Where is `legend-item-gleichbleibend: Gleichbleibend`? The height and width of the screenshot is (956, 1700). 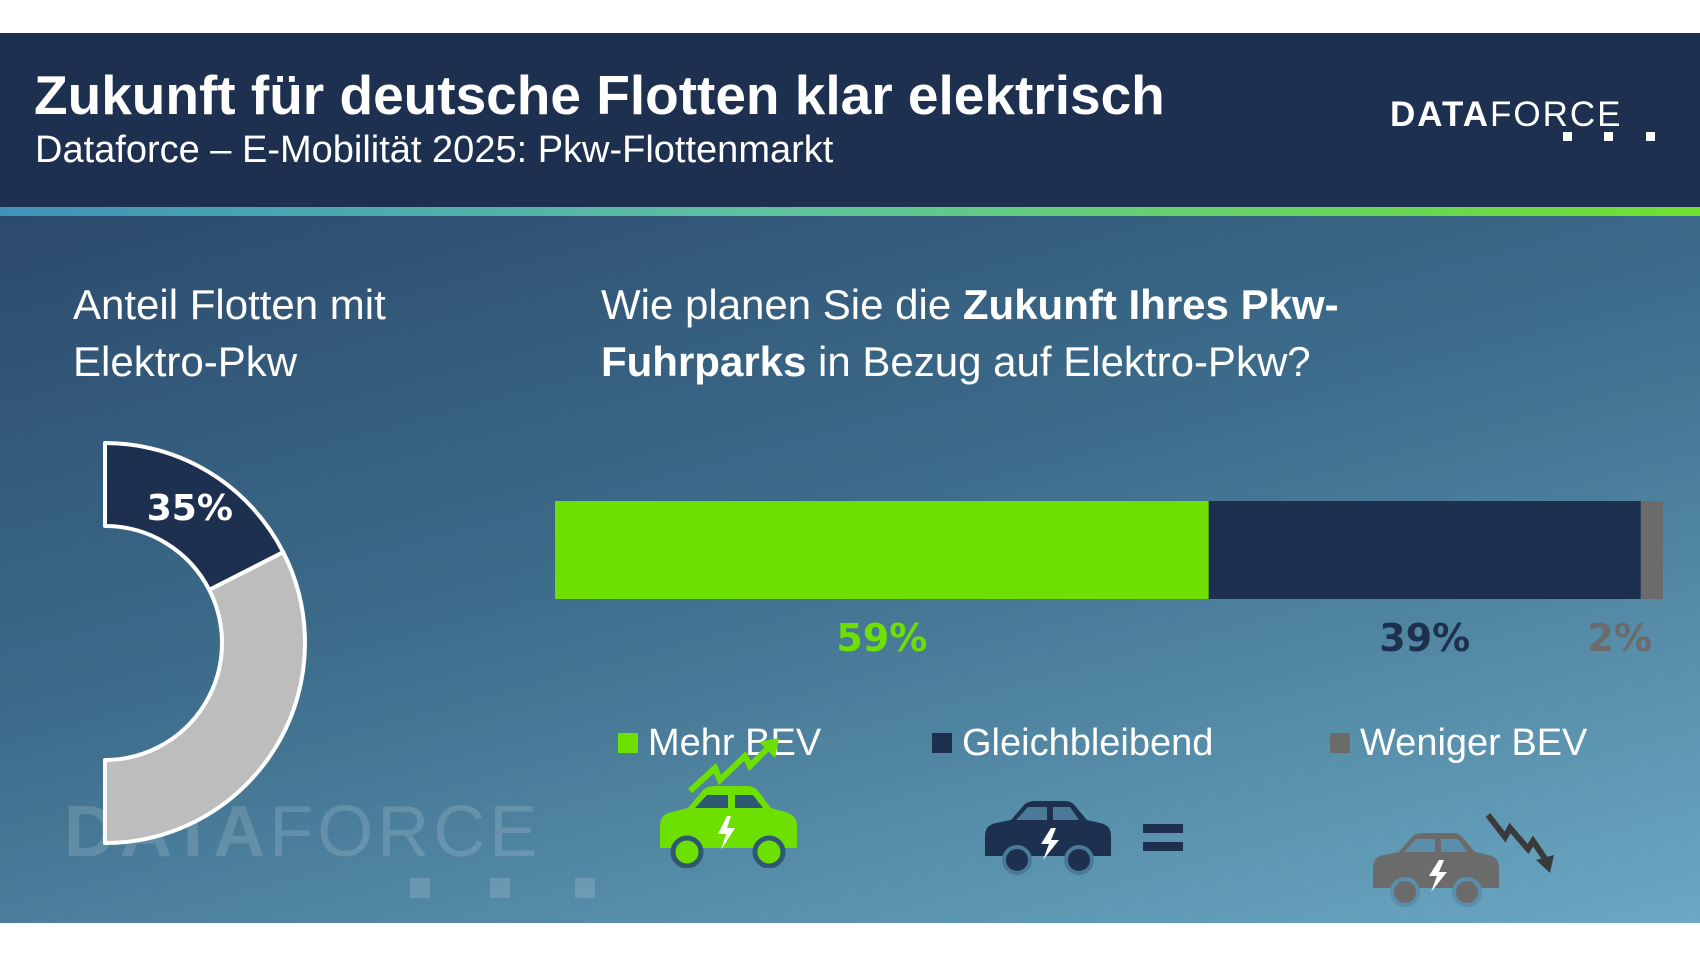 legend-item-gleichbleibend: Gleichbleibend is located at coordinates (1073, 742).